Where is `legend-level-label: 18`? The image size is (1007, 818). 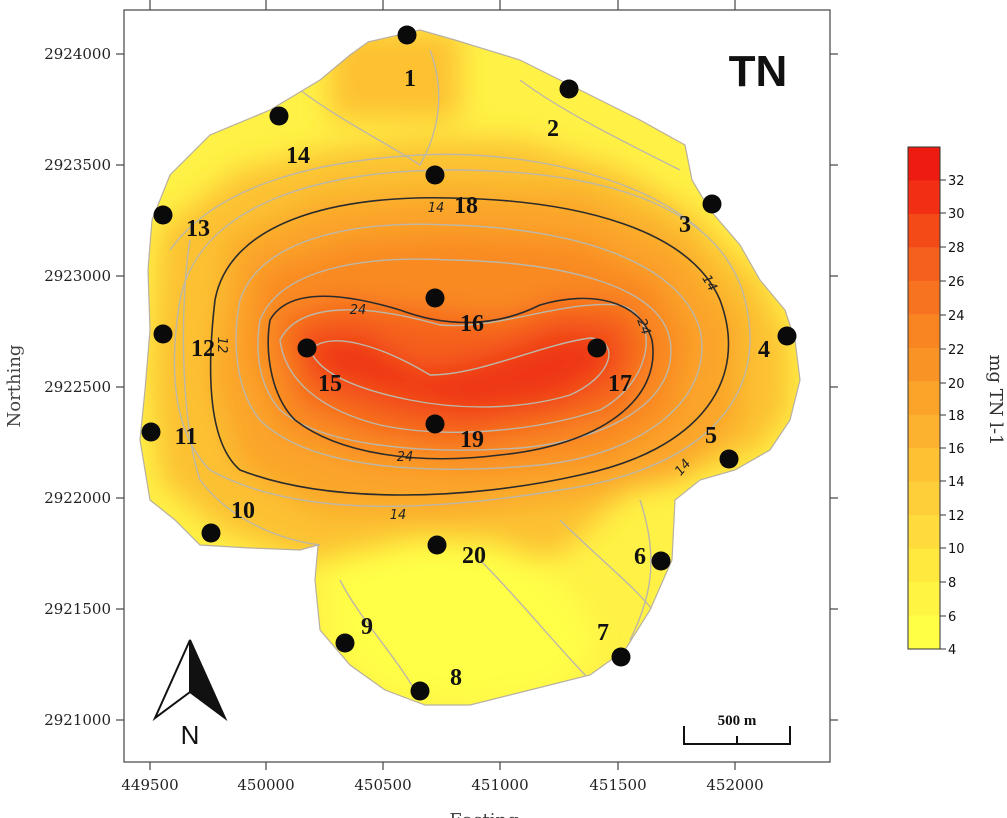
legend-level-label: 18 is located at coordinates (956, 416).